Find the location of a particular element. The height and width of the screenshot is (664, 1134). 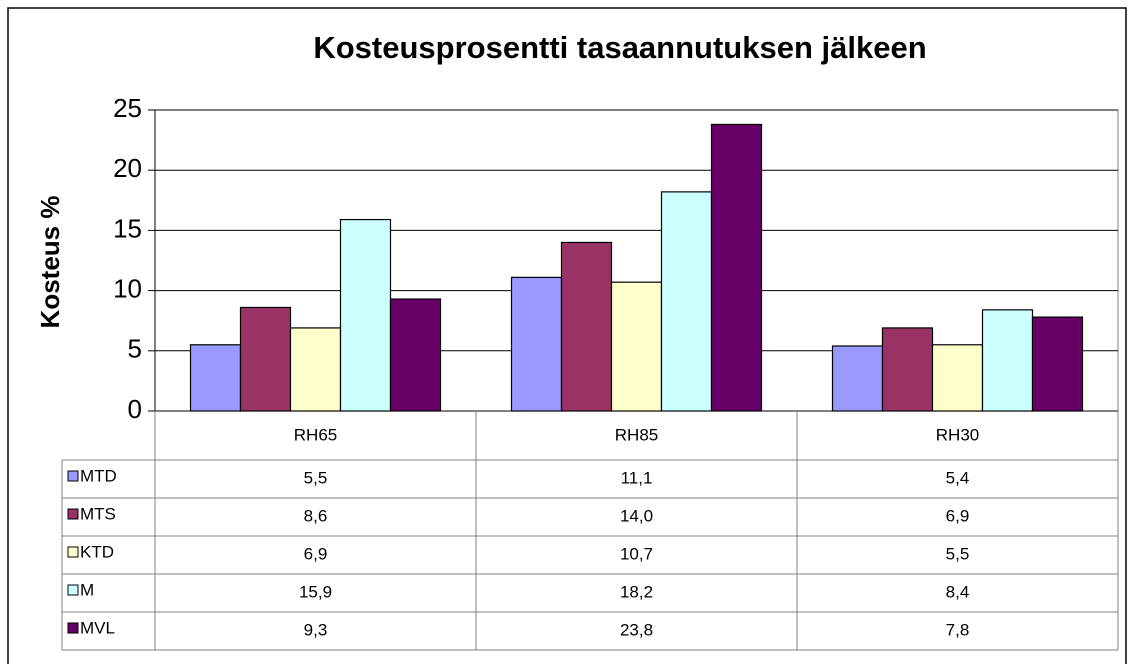

y-tick-label: 5 is located at coordinates (135, 349).